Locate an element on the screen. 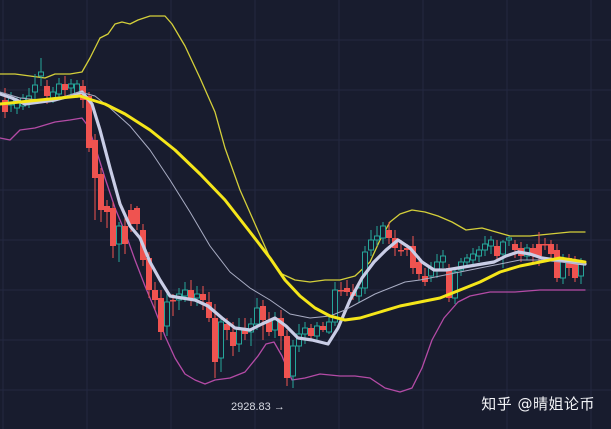 Image resolution: width=611 pixels, height=429 pixels. low-price-label: 2928.83 → is located at coordinates (258, 407).